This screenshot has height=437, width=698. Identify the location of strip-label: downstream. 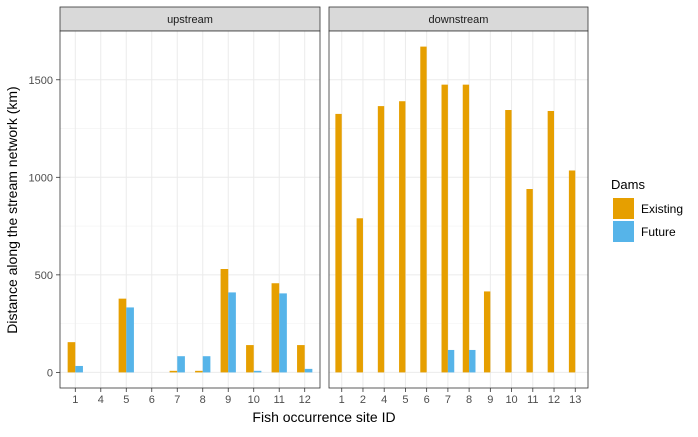
(459, 20).